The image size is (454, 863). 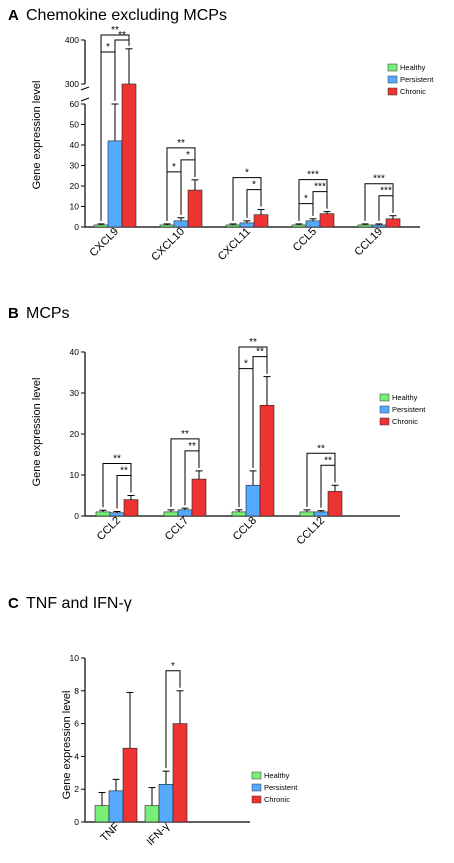 I want to click on y-tick-label: 300, so click(x=72, y=84).